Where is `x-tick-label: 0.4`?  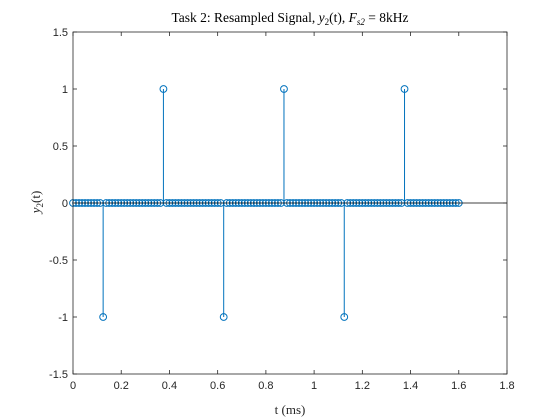
x-tick-label: 0.4 is located at coordinates (169, 386).